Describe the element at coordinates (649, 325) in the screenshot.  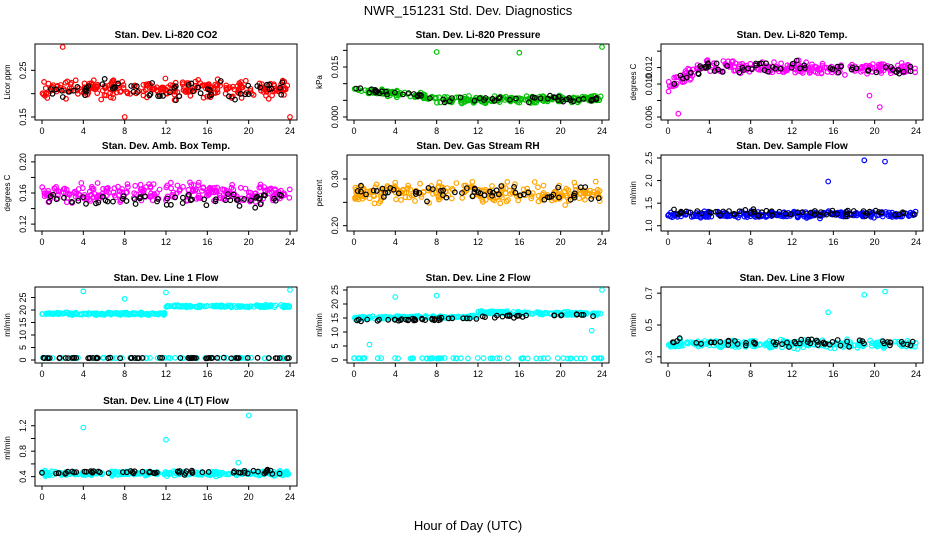
I see `y-tick-label: 0.5` at that location.